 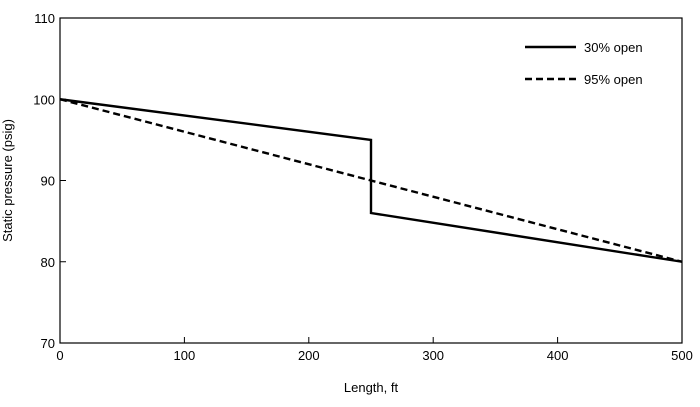 I want to click on y-tick-label: 110, so click(x=44, y=18).